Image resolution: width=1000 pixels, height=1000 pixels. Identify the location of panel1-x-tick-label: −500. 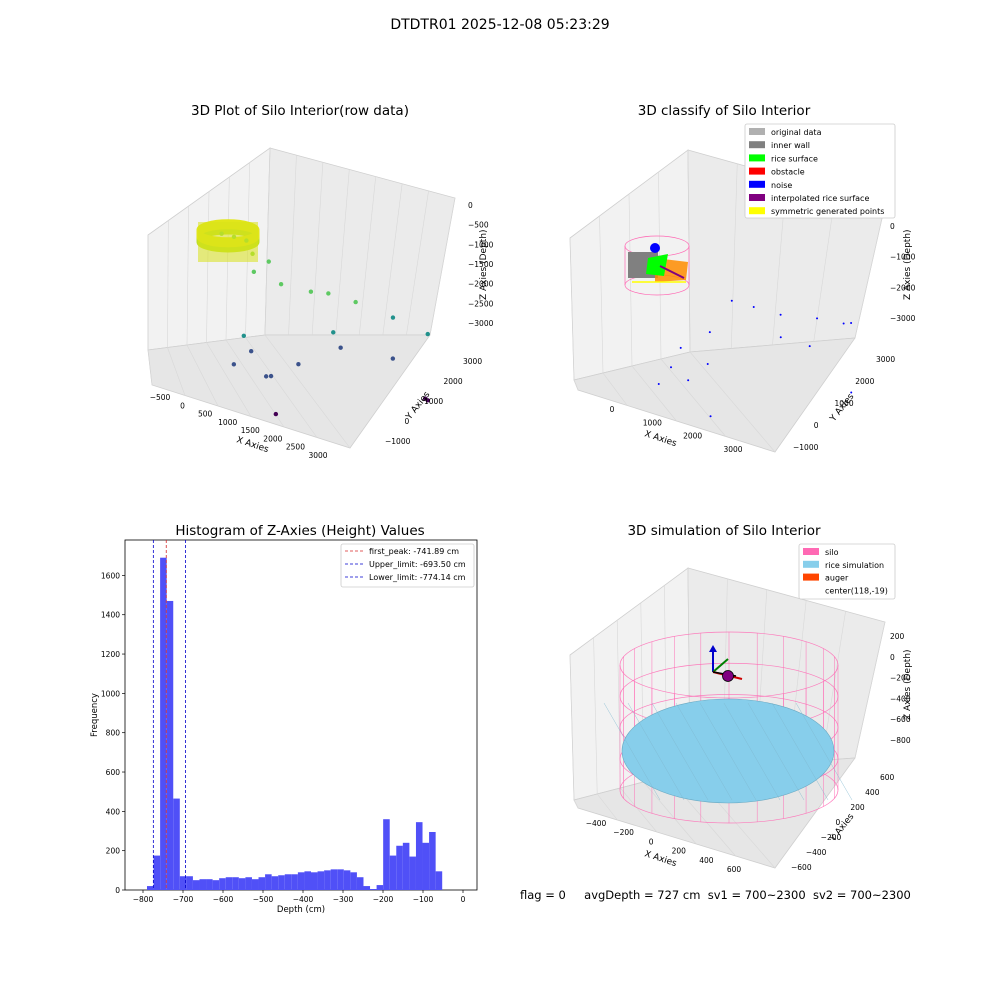
(160, 397).